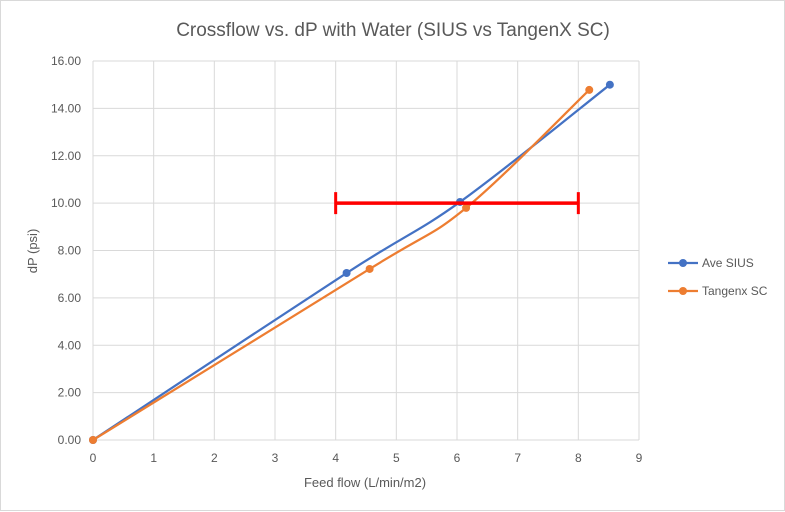 The image size is (785, 512). What do you see at coordinates (335, 458) in the screenshot?
I see `x-tick-label: 4` at bounding box center [335, 458].